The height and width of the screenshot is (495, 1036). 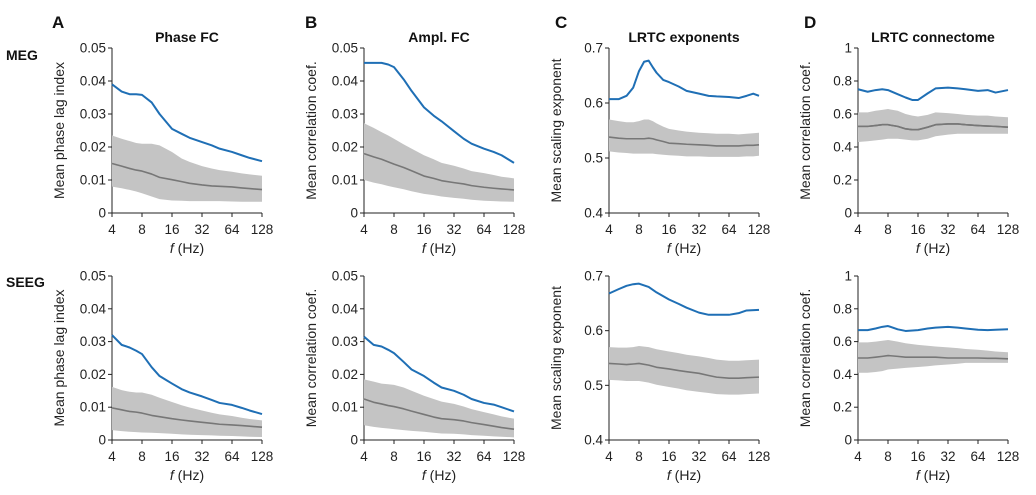 I want to click on panel-title: LRTC exponents, so click(x=683, y=37).